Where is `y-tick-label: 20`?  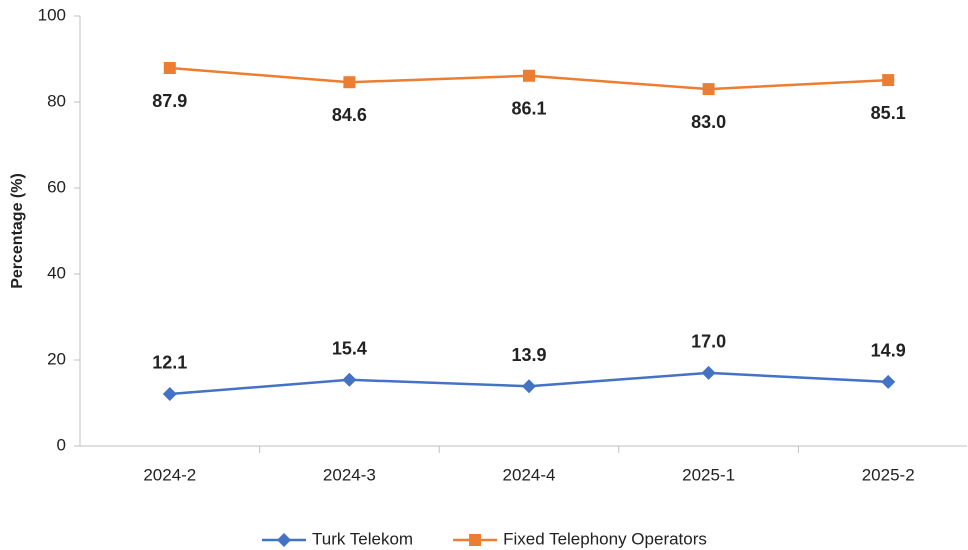 y-tick-label: 20 is located at coordinates (56, 358).